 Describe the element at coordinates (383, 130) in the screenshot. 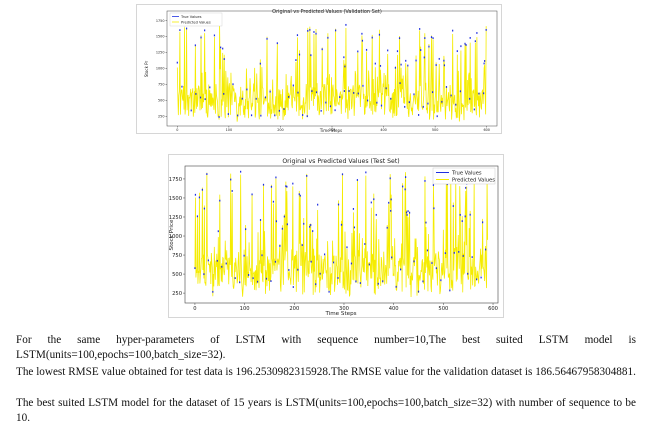

I see `x-tick-label: 400` at that location.